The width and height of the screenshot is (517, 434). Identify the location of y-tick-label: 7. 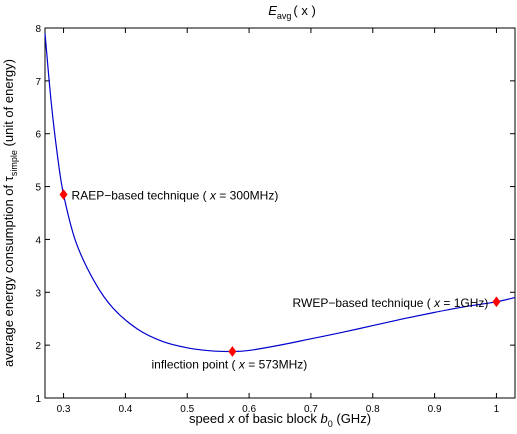
(38, 82).